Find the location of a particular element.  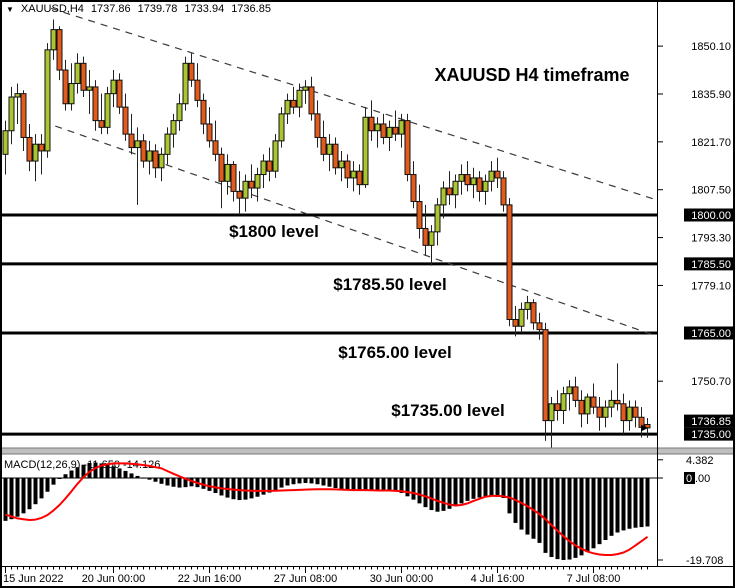

quote-low: 1733.94 is located at coordinates (204, 9).